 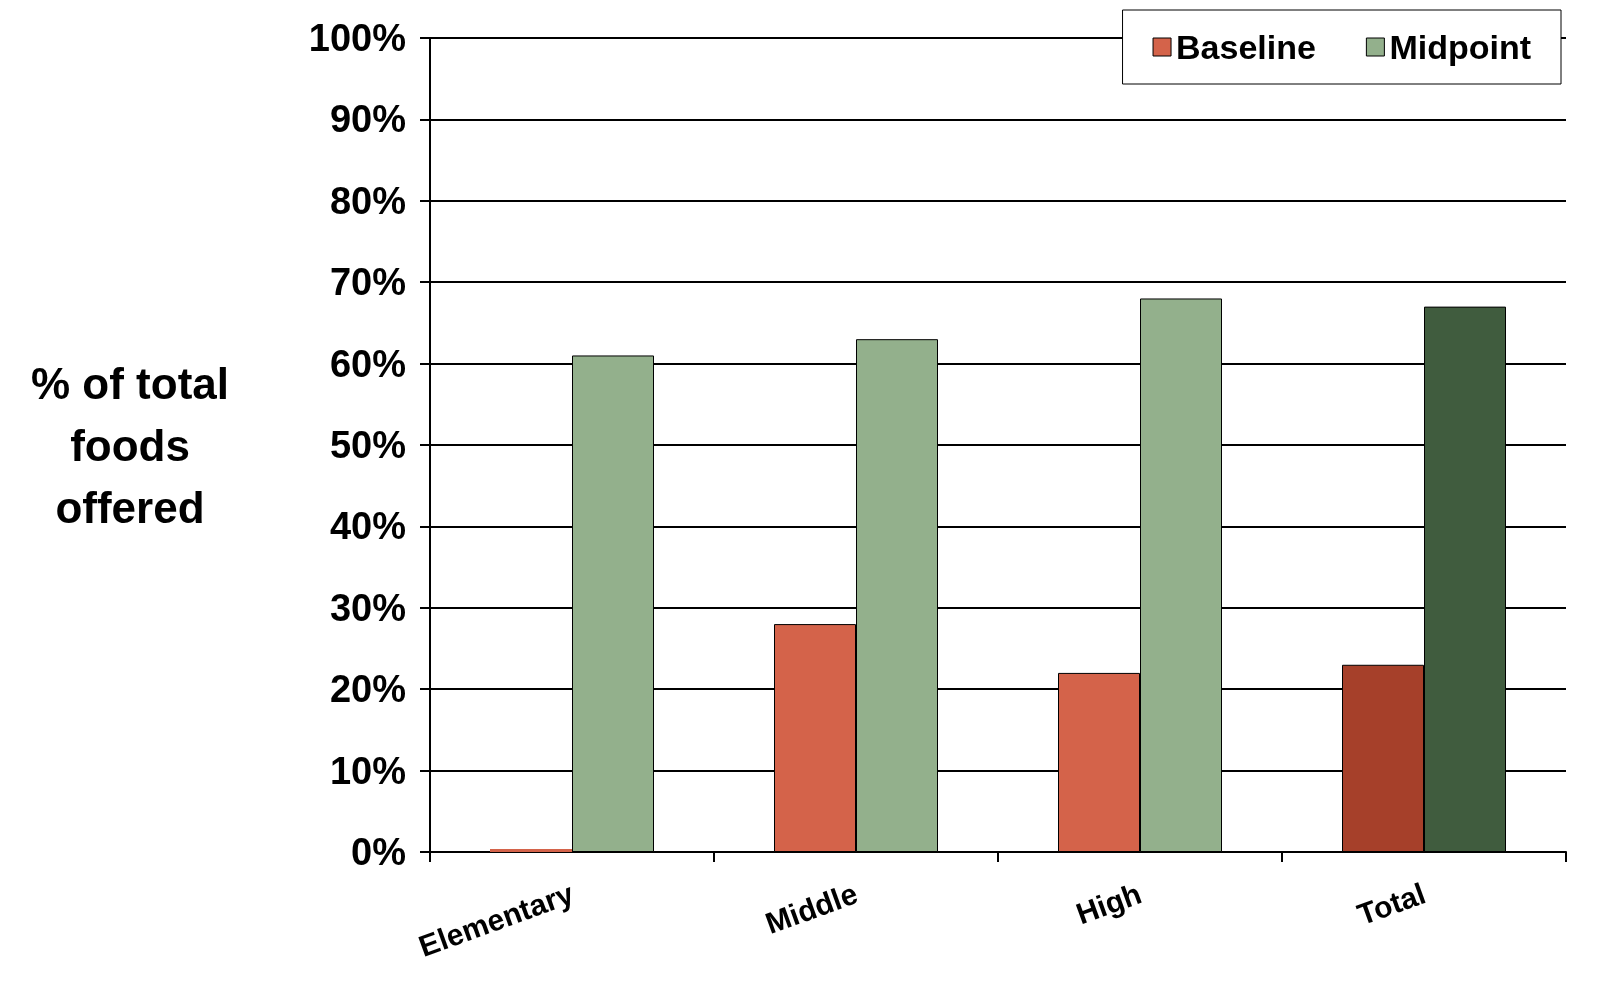 I want to click on y-axis-title: % of total foods offered, so click(x=130, y=445).